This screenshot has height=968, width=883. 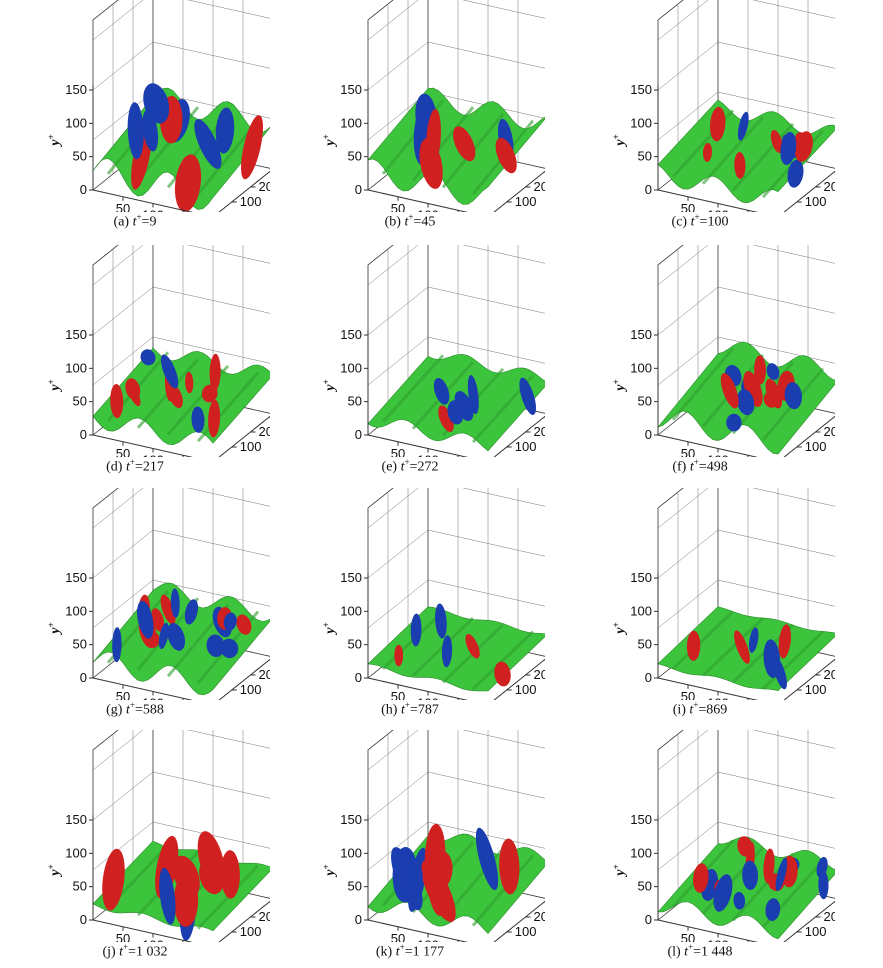 I want to click on time-value: 272, so click(x=428, y=467).